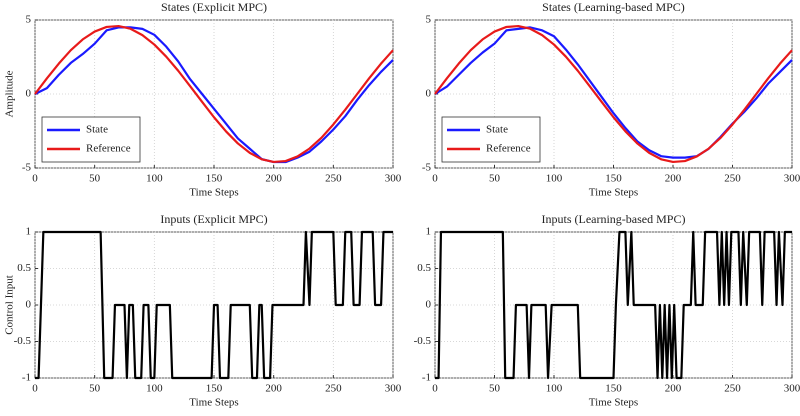 The image size is (800, 416). I want to click on chart-title: Inputs (Explicit MPC), so click(213, 219).